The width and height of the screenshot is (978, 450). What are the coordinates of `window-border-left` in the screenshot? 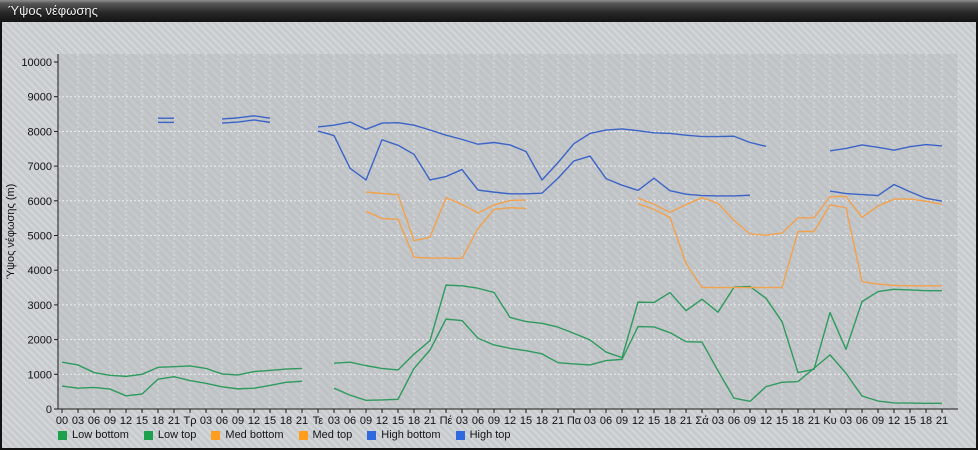 It's located at (1, 236).